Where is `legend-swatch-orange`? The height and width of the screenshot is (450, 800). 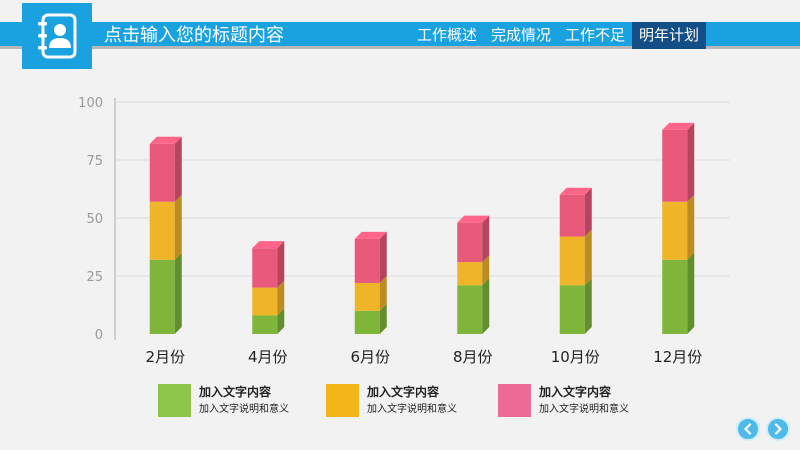 legend-swatch-orange is located at coordinates (342, 400).